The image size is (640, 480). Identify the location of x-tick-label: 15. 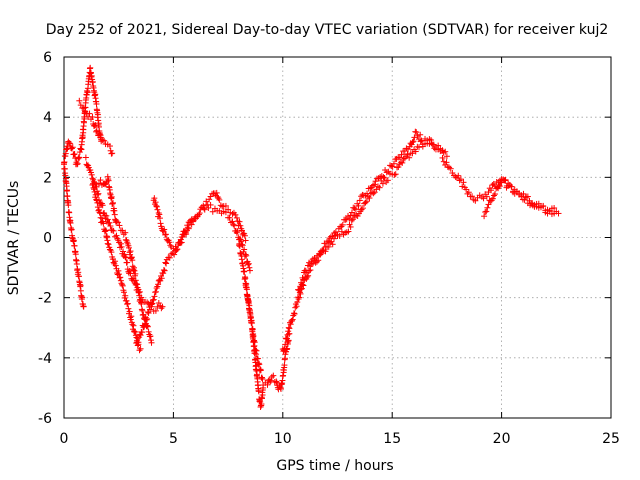
(392, 439).